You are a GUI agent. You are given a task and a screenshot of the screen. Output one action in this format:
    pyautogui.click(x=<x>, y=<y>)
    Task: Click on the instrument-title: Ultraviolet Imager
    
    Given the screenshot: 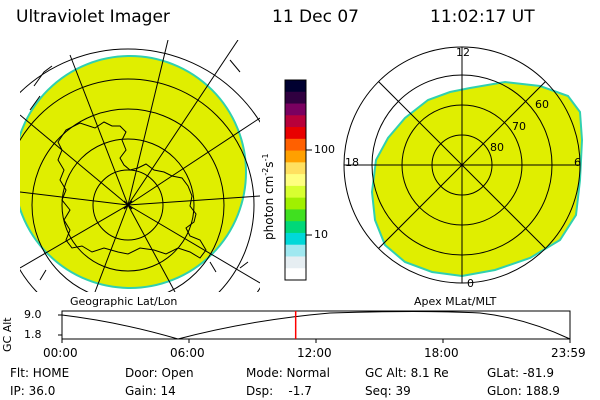 What is the action you would take?
    pyautogui.click(x=93, y=17)
    